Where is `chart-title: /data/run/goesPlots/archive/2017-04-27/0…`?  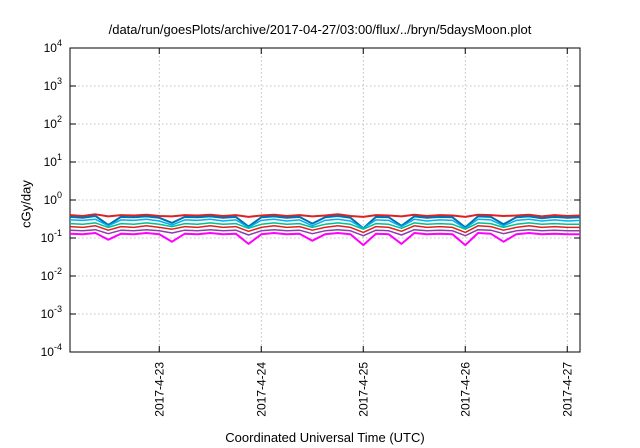 chart-title: /data/run/goesPlots/archive/2017-04-27/0… is located at coordinates (320, 29).